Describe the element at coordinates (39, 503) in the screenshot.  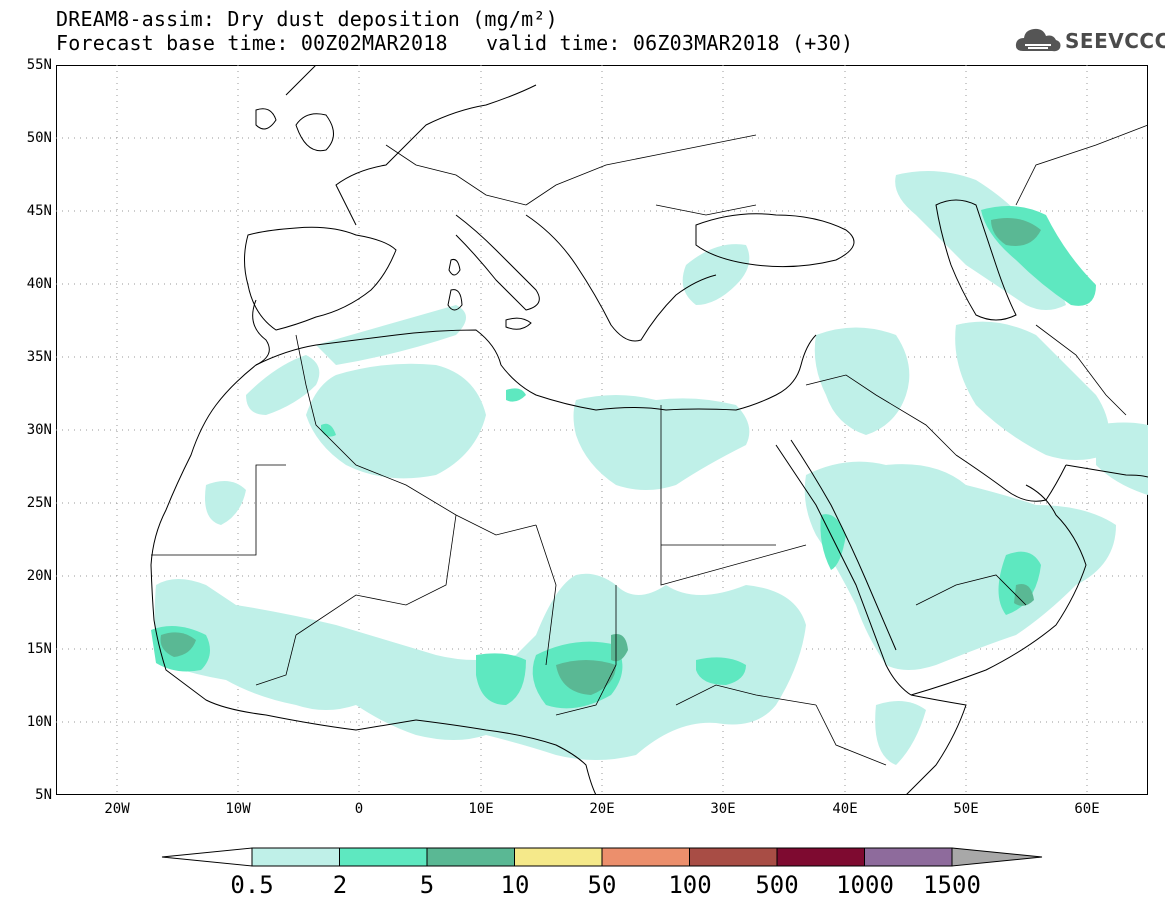
I see `lat-label-25n: 25N` at that location.